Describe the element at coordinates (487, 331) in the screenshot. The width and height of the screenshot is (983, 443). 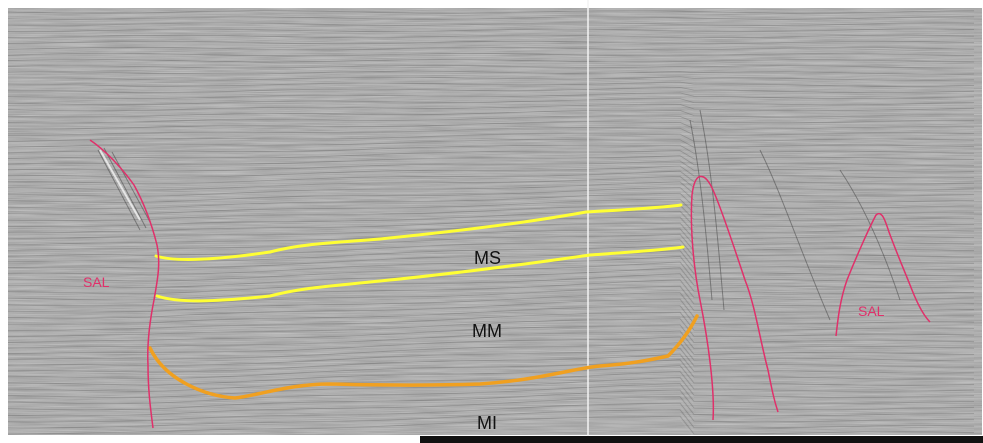
I see `unit-label-mm: MM` at that location.